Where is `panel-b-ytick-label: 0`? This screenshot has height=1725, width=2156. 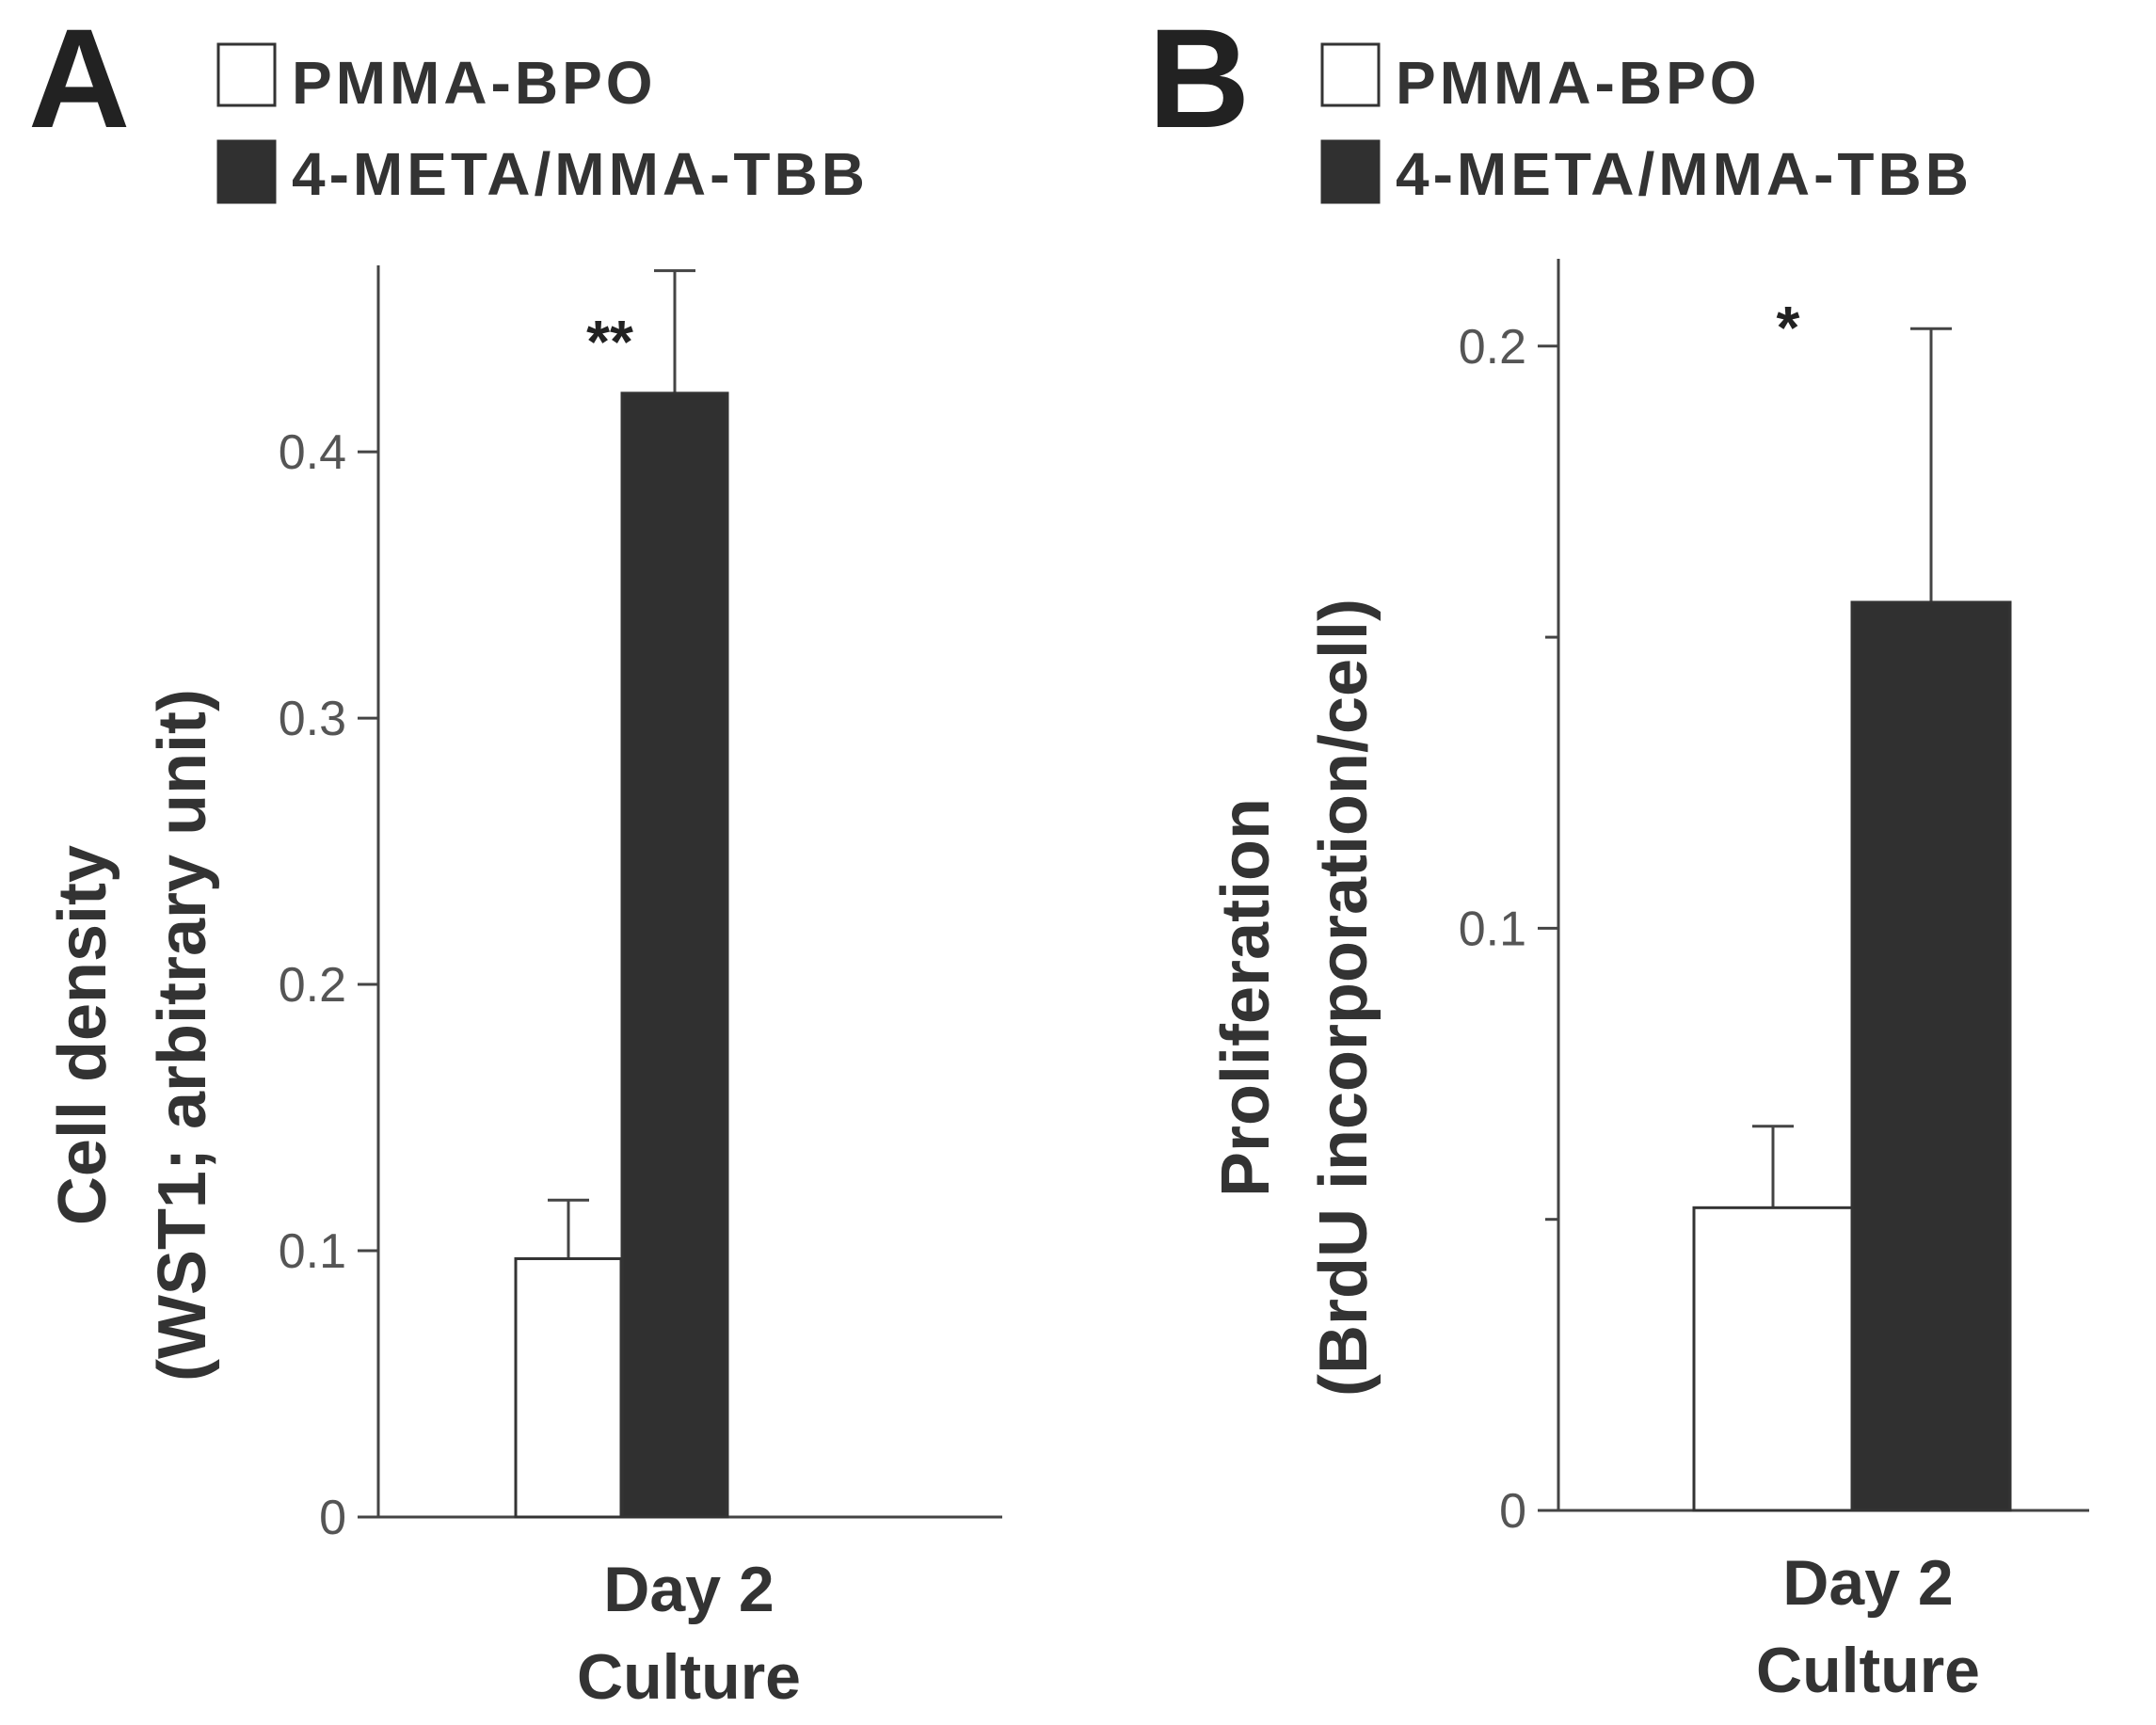 panel-b-ytick-label: 0 is located at coordinates (1512, 1511).